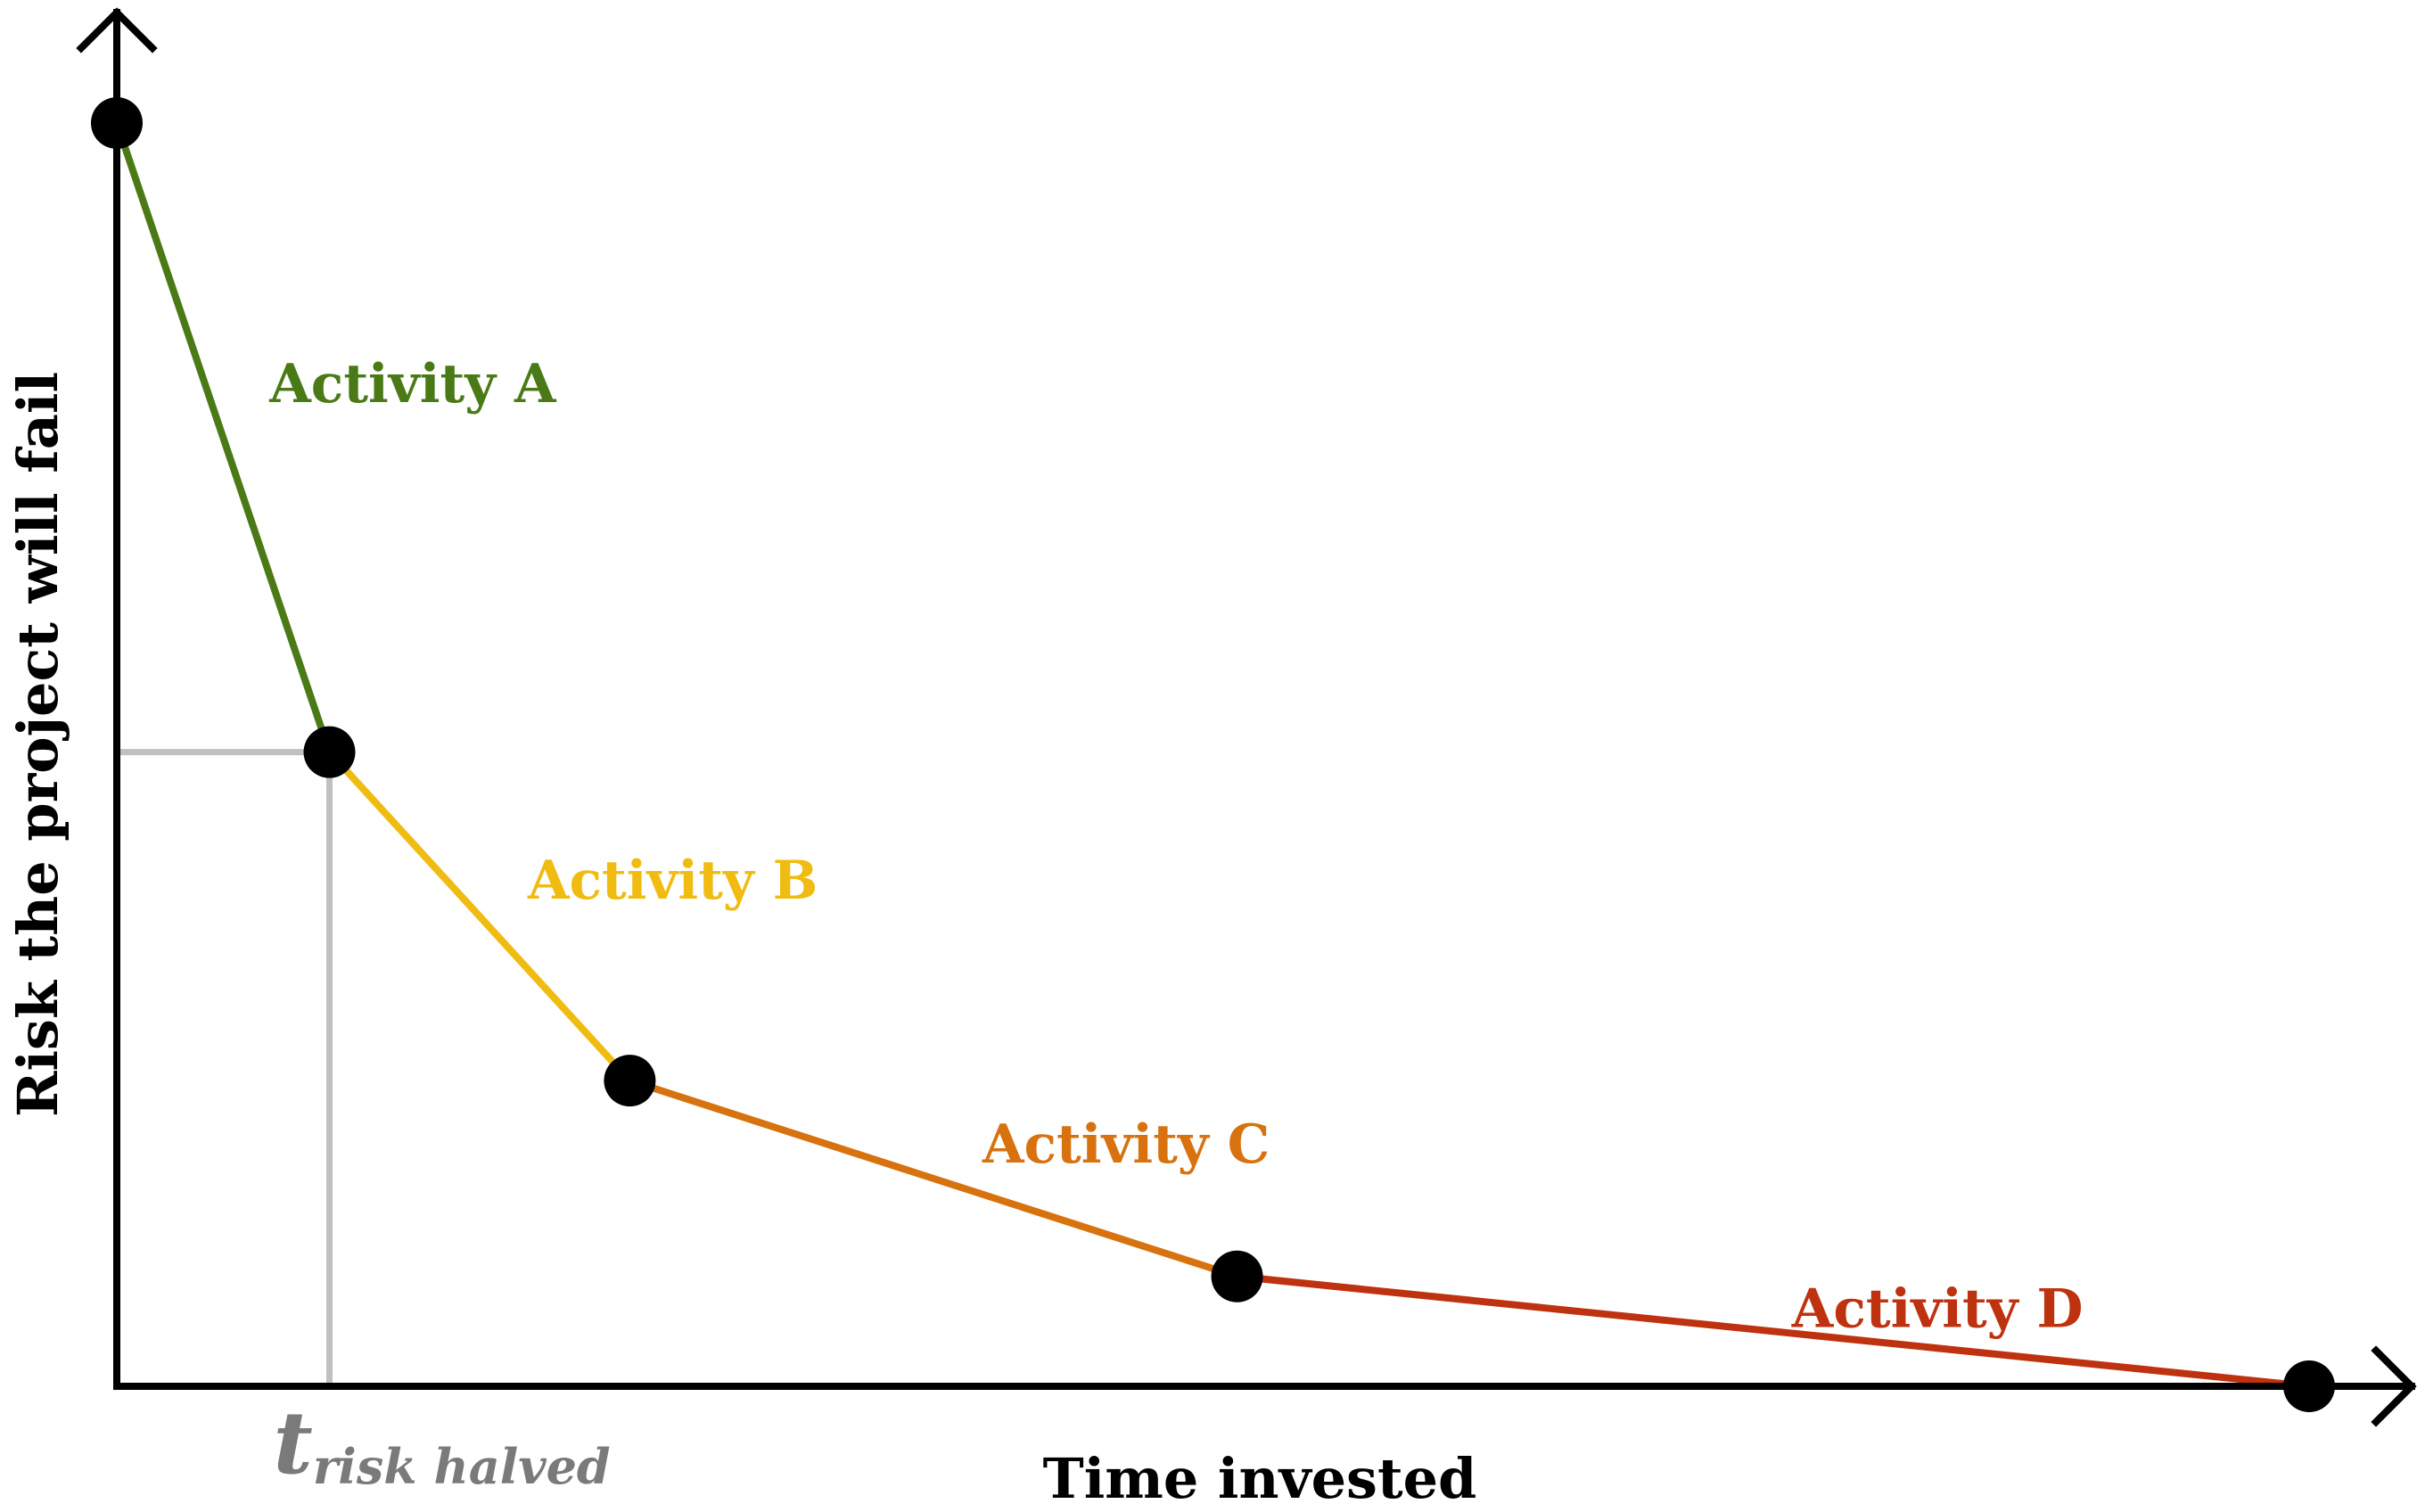  Describe the element at coordinates (117, 30) in the screenshot. I see `y-axis-arrow-icon` at that location.